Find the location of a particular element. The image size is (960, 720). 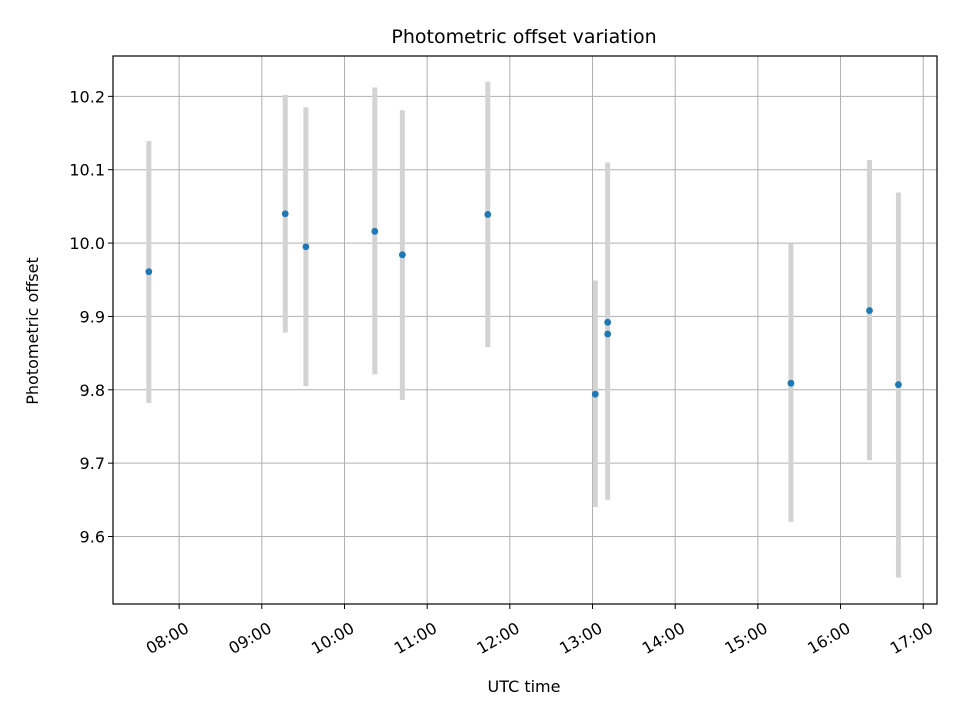

y-tick-label: 9.7 is located at coordinates (92, 463).